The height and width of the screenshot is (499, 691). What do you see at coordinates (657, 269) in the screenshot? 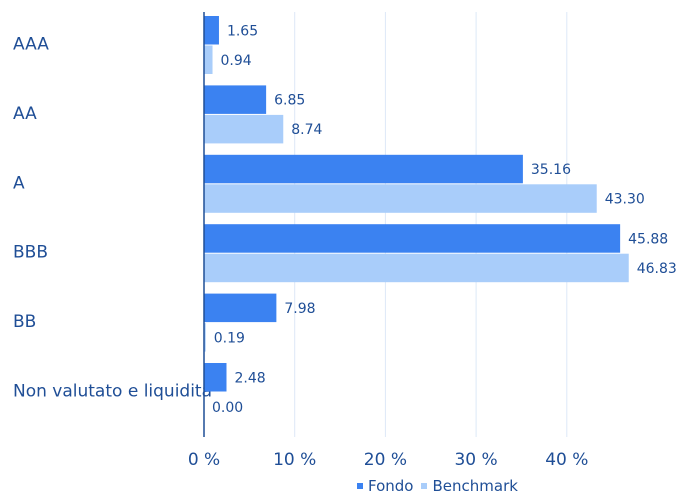
I see `value-label: 46.83` at bounding box center [657, 269].